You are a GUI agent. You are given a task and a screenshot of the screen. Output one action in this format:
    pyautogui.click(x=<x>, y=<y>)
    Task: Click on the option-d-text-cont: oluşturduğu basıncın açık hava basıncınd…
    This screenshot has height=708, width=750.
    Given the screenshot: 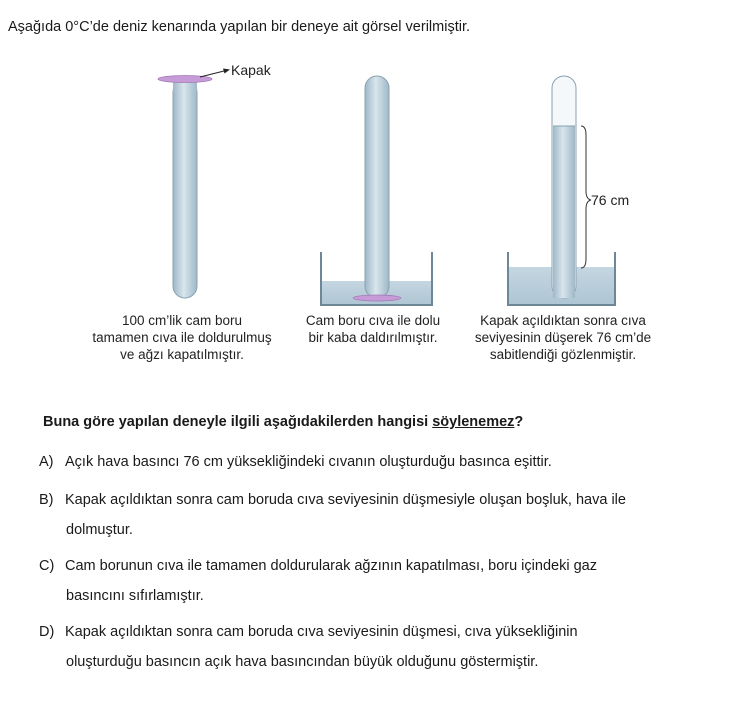 What is the action you would take?
    pyautogui.click(x=302, y=662)
    